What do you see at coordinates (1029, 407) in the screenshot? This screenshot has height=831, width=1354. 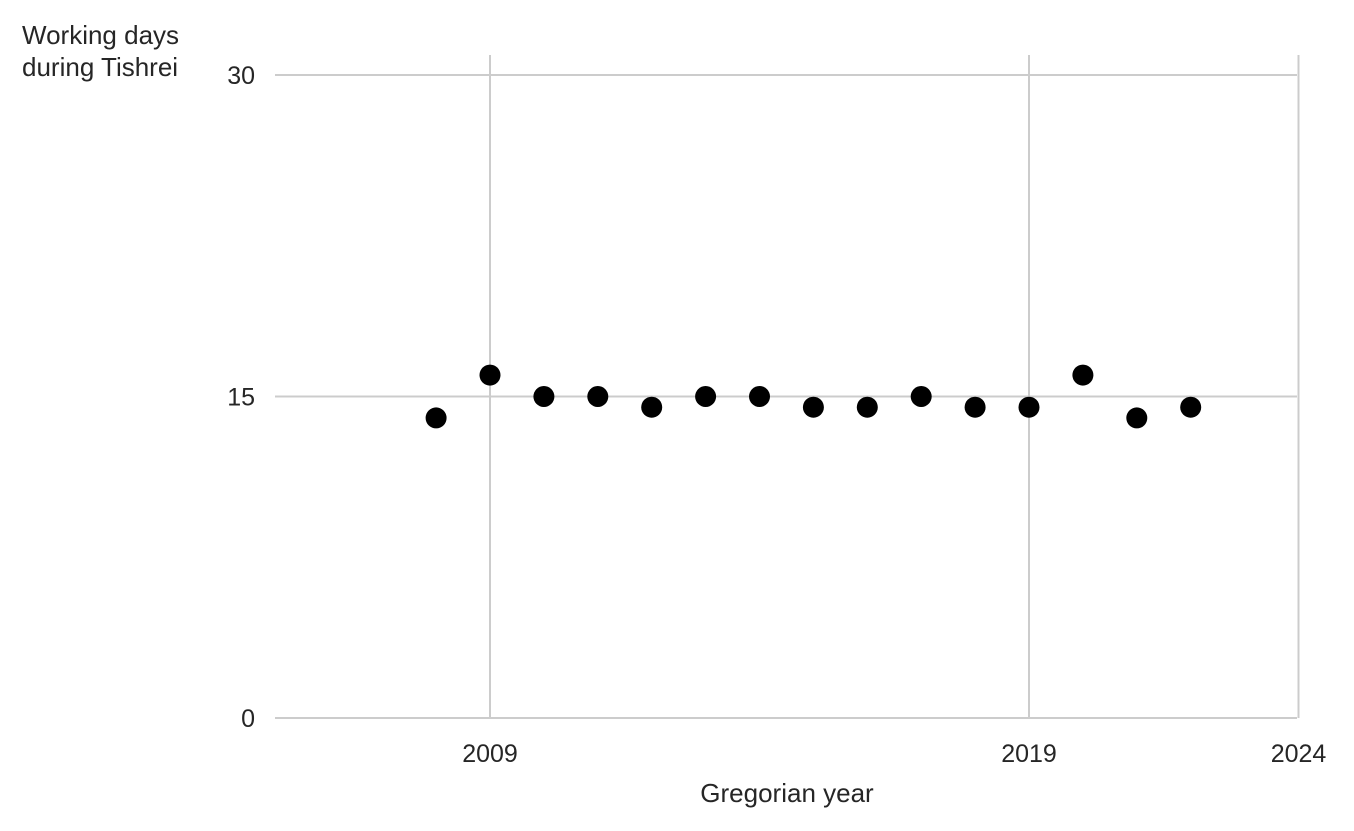 I see `data-point-2019` at bounding box center [1029, 407].